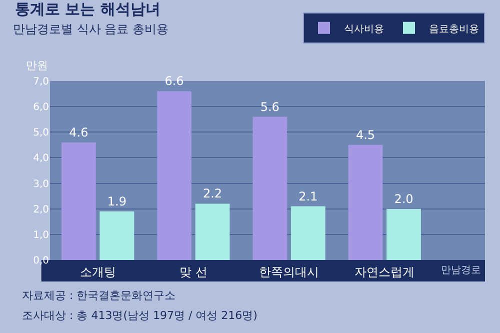 The height and width of the screenshot is (333, 500). I want to click on x-axis-title: 만남경로, so click(461, 270).